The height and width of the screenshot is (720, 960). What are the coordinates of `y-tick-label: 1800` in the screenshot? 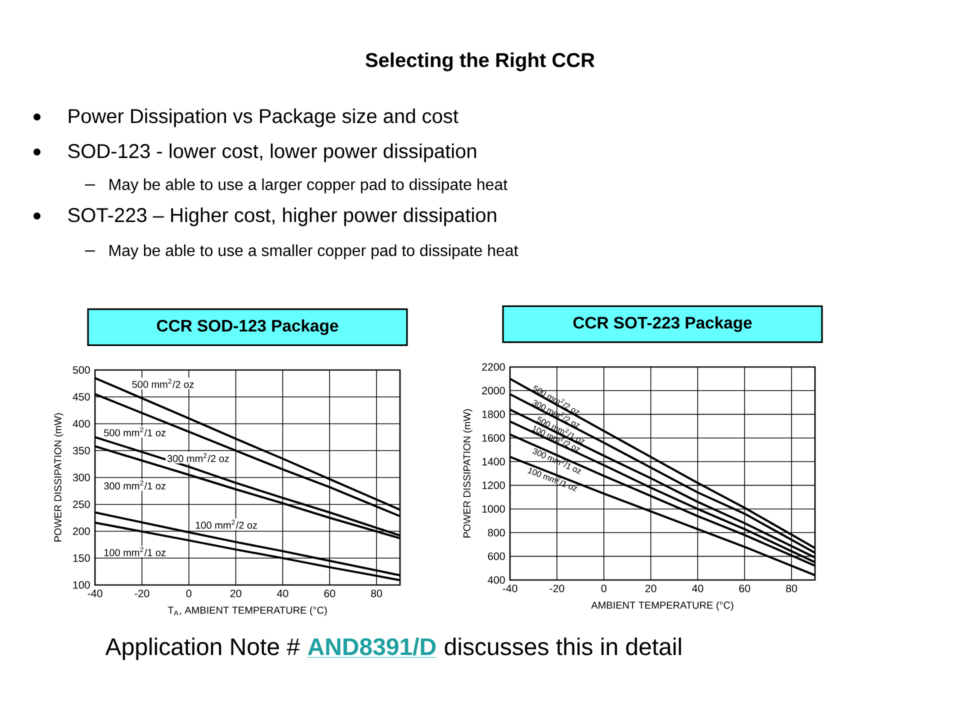 It's located at (493, 414).